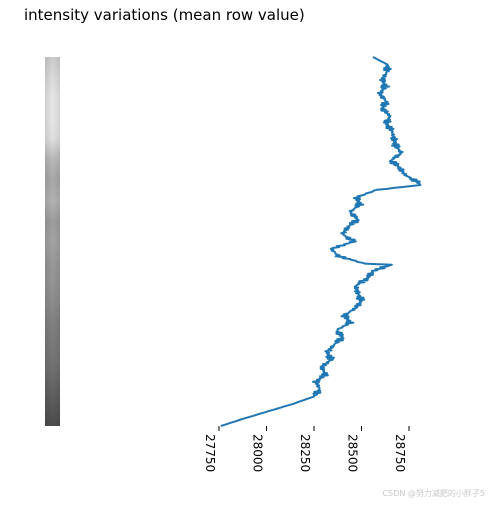  I want to click on watermark-text: CSDN @努力减肥的小胖子5, so click(433, 493).